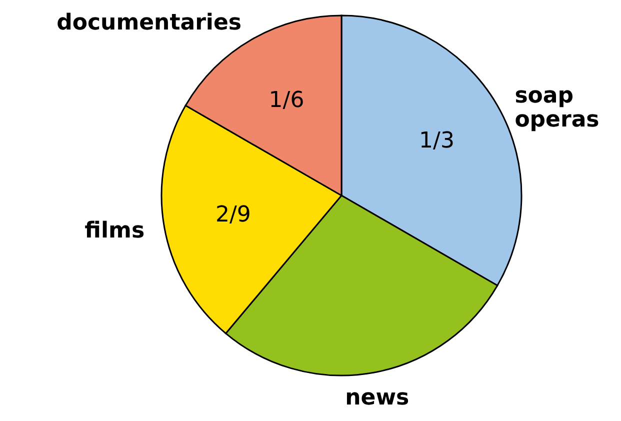 The height and width of the screenshot is (421, 621). Describe the element at coordinates (436, 141) in the screenshot. I see `data-label: 1/3` at that location.